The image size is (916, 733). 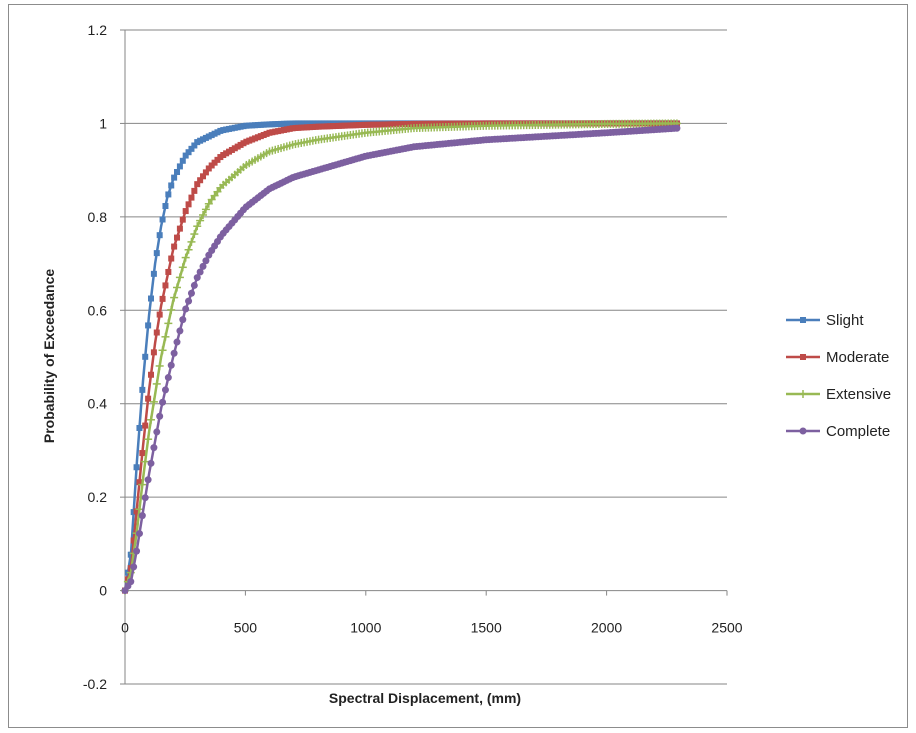 I want to click on x-tick-label: 500, so click(x=246, y=628).